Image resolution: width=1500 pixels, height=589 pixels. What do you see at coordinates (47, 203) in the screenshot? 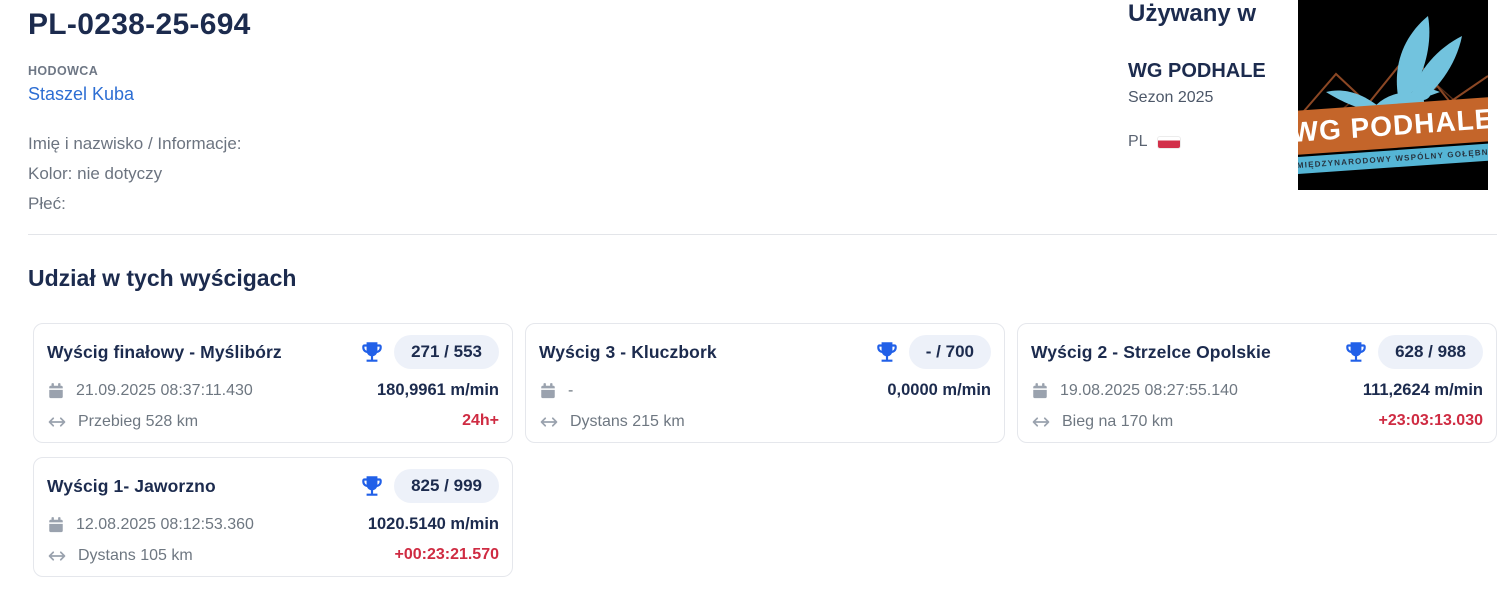
I see `info-sex-line: Płeć:` at bounding box center [47, 203].